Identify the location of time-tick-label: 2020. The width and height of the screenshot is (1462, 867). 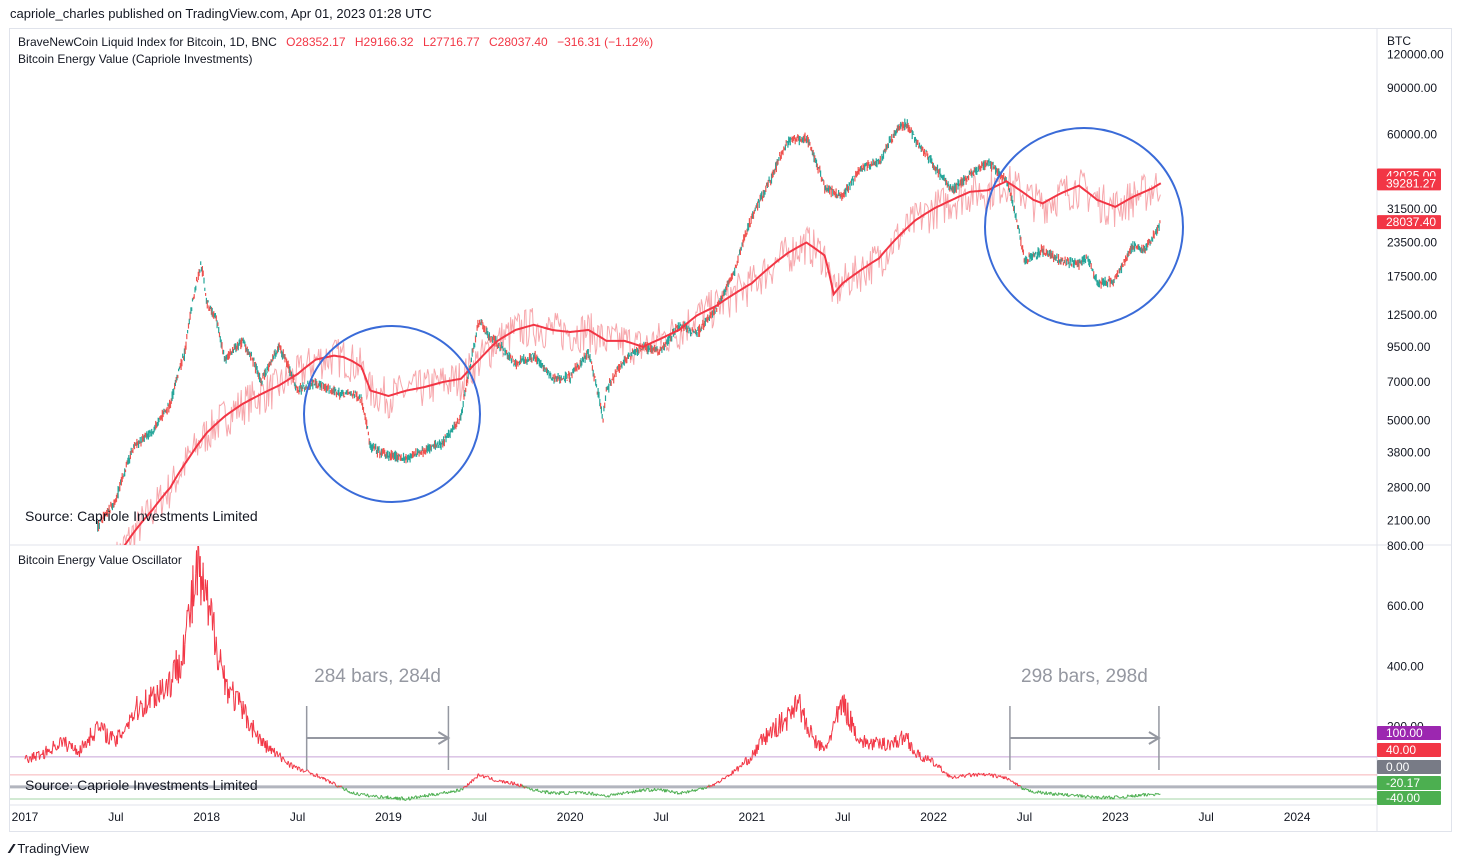
(570, 817).